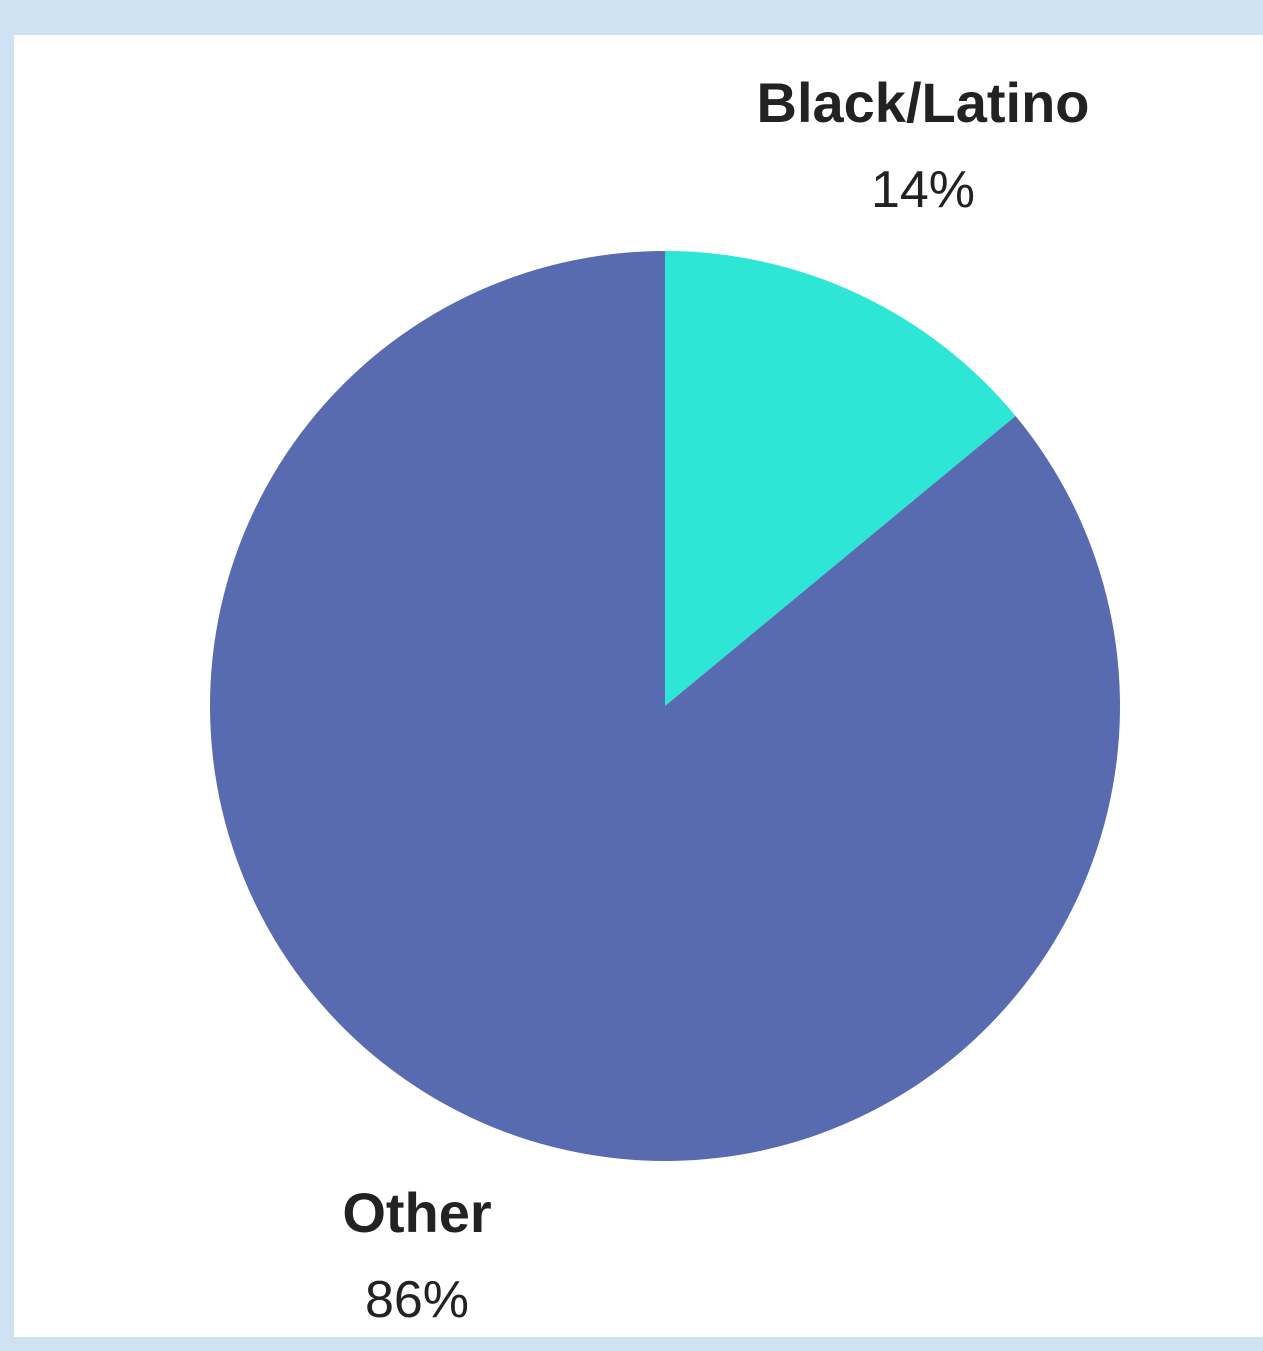  What do you see at coordinates (923, 190) in the screenshot?
I see `slice-value-black-latino: 14%` at bounding box center [923, 190].